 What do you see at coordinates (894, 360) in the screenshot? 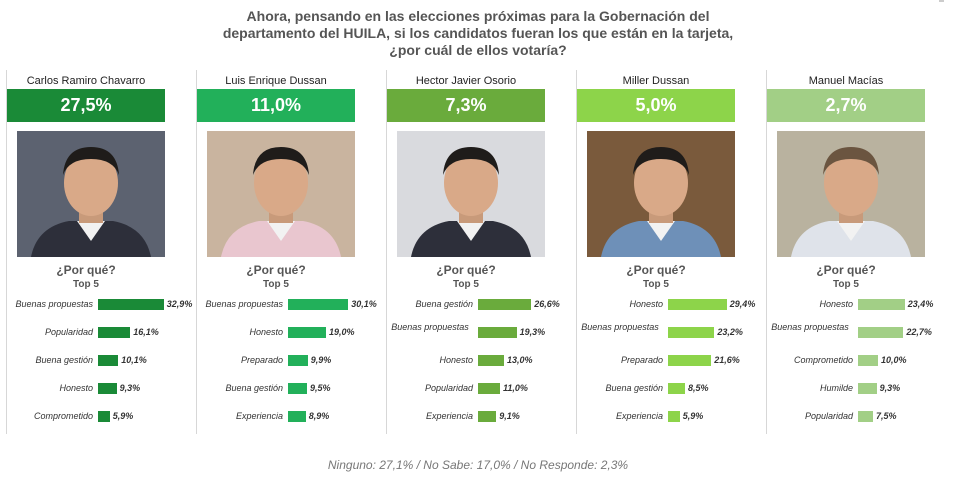
I see `reason-value: 10,0%` at bounding box center [894, 360].